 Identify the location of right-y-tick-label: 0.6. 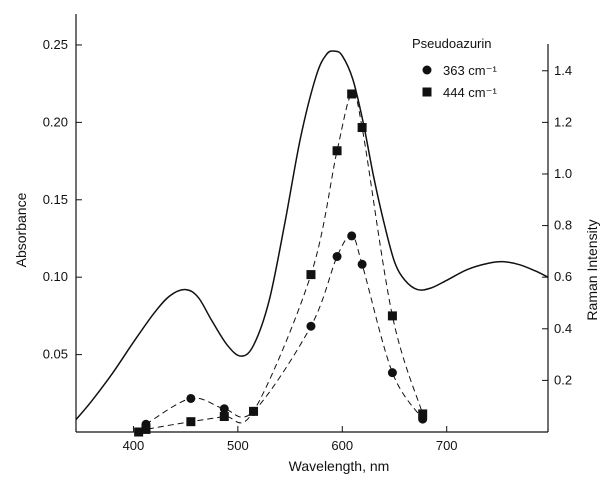
(563, 276).